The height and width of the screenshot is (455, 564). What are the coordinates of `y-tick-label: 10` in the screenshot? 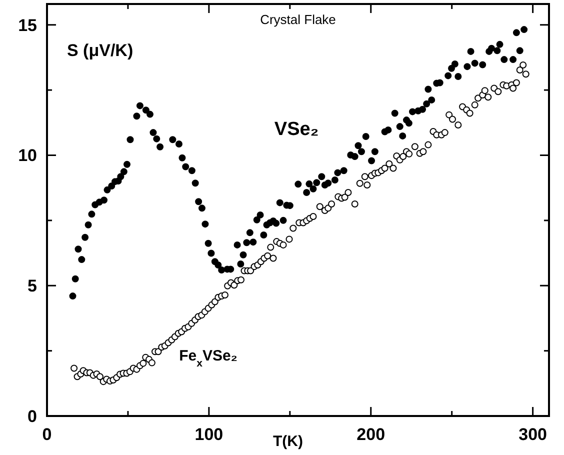 It's located at (27, 156).